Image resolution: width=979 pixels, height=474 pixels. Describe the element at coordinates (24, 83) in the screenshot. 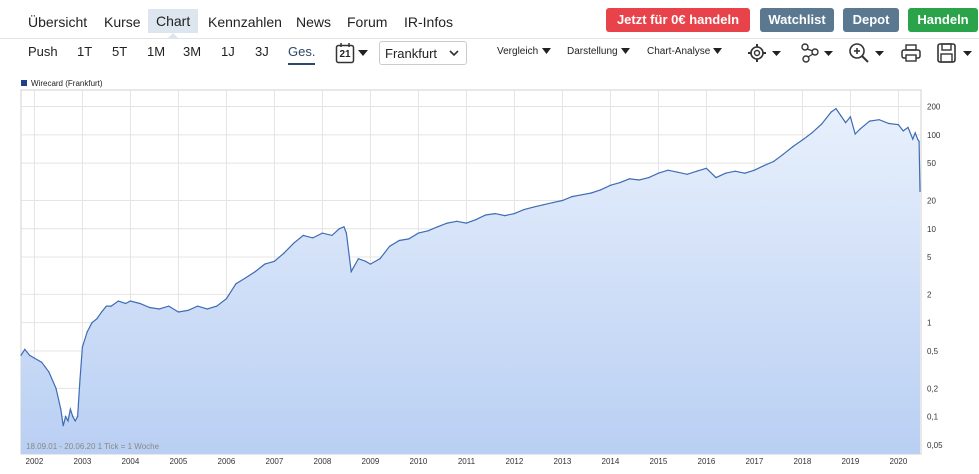

I see `legend-swatch` at that location.